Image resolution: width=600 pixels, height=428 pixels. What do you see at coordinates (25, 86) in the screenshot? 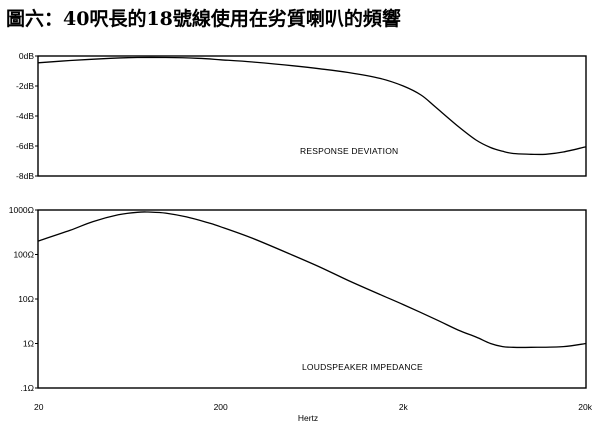
I see `y-tick-label: -2dB` at bounding box center [25, 86].